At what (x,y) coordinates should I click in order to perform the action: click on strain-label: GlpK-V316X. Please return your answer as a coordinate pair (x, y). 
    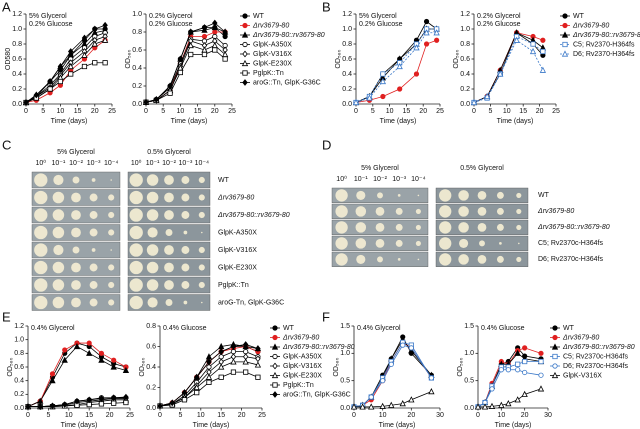
    Looking at the image, I should click on (237, 250).